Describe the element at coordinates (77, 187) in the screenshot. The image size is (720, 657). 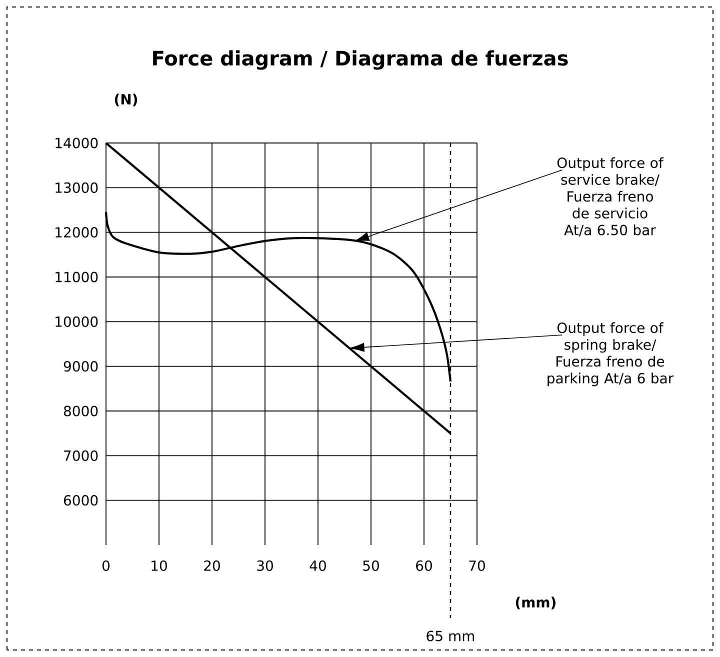
I see `y-tick-label: 13000` at that location.